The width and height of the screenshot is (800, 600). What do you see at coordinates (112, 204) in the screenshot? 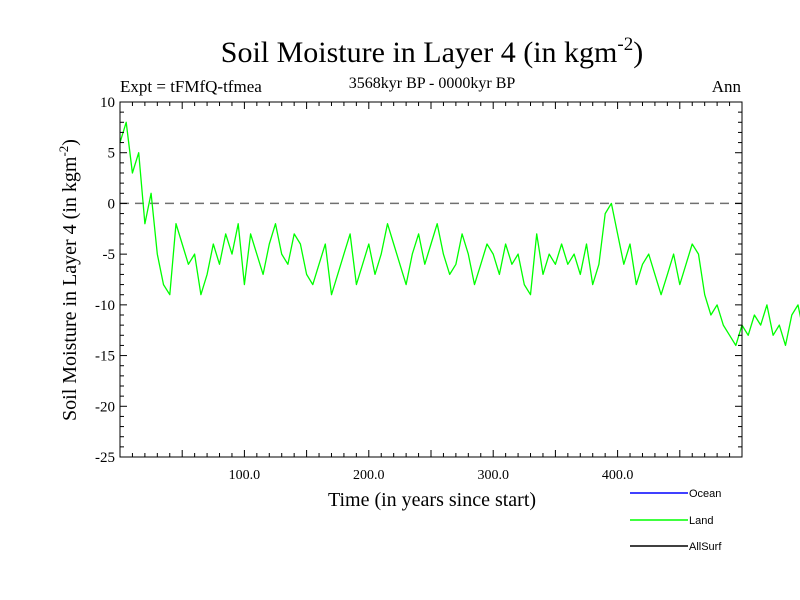
I see `y-tick-label: 0` at bounding box center [112, 204].